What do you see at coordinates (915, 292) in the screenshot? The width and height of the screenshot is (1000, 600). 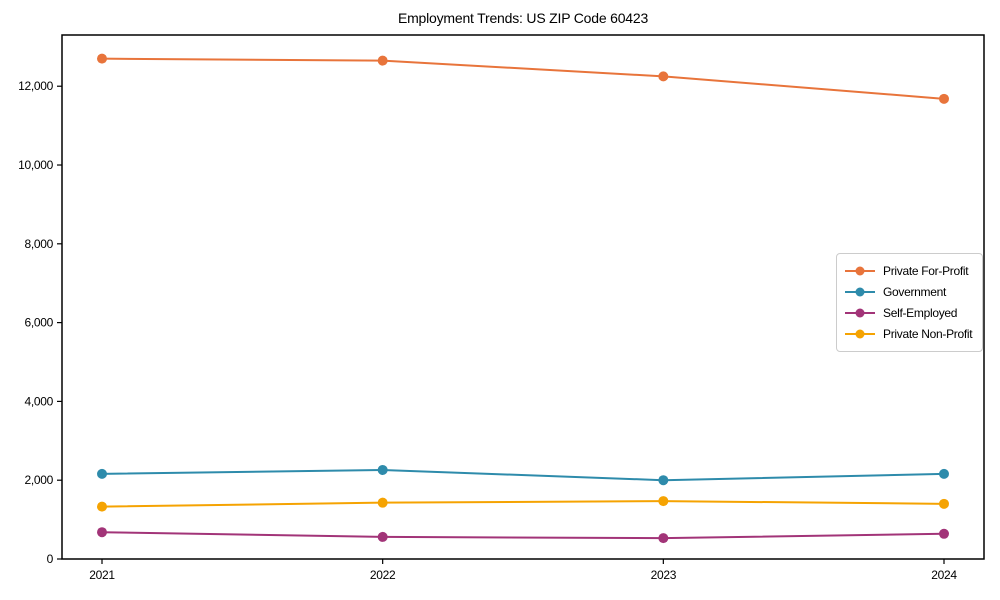 I see `legend-label: Government` at bounding box center [915, 292].